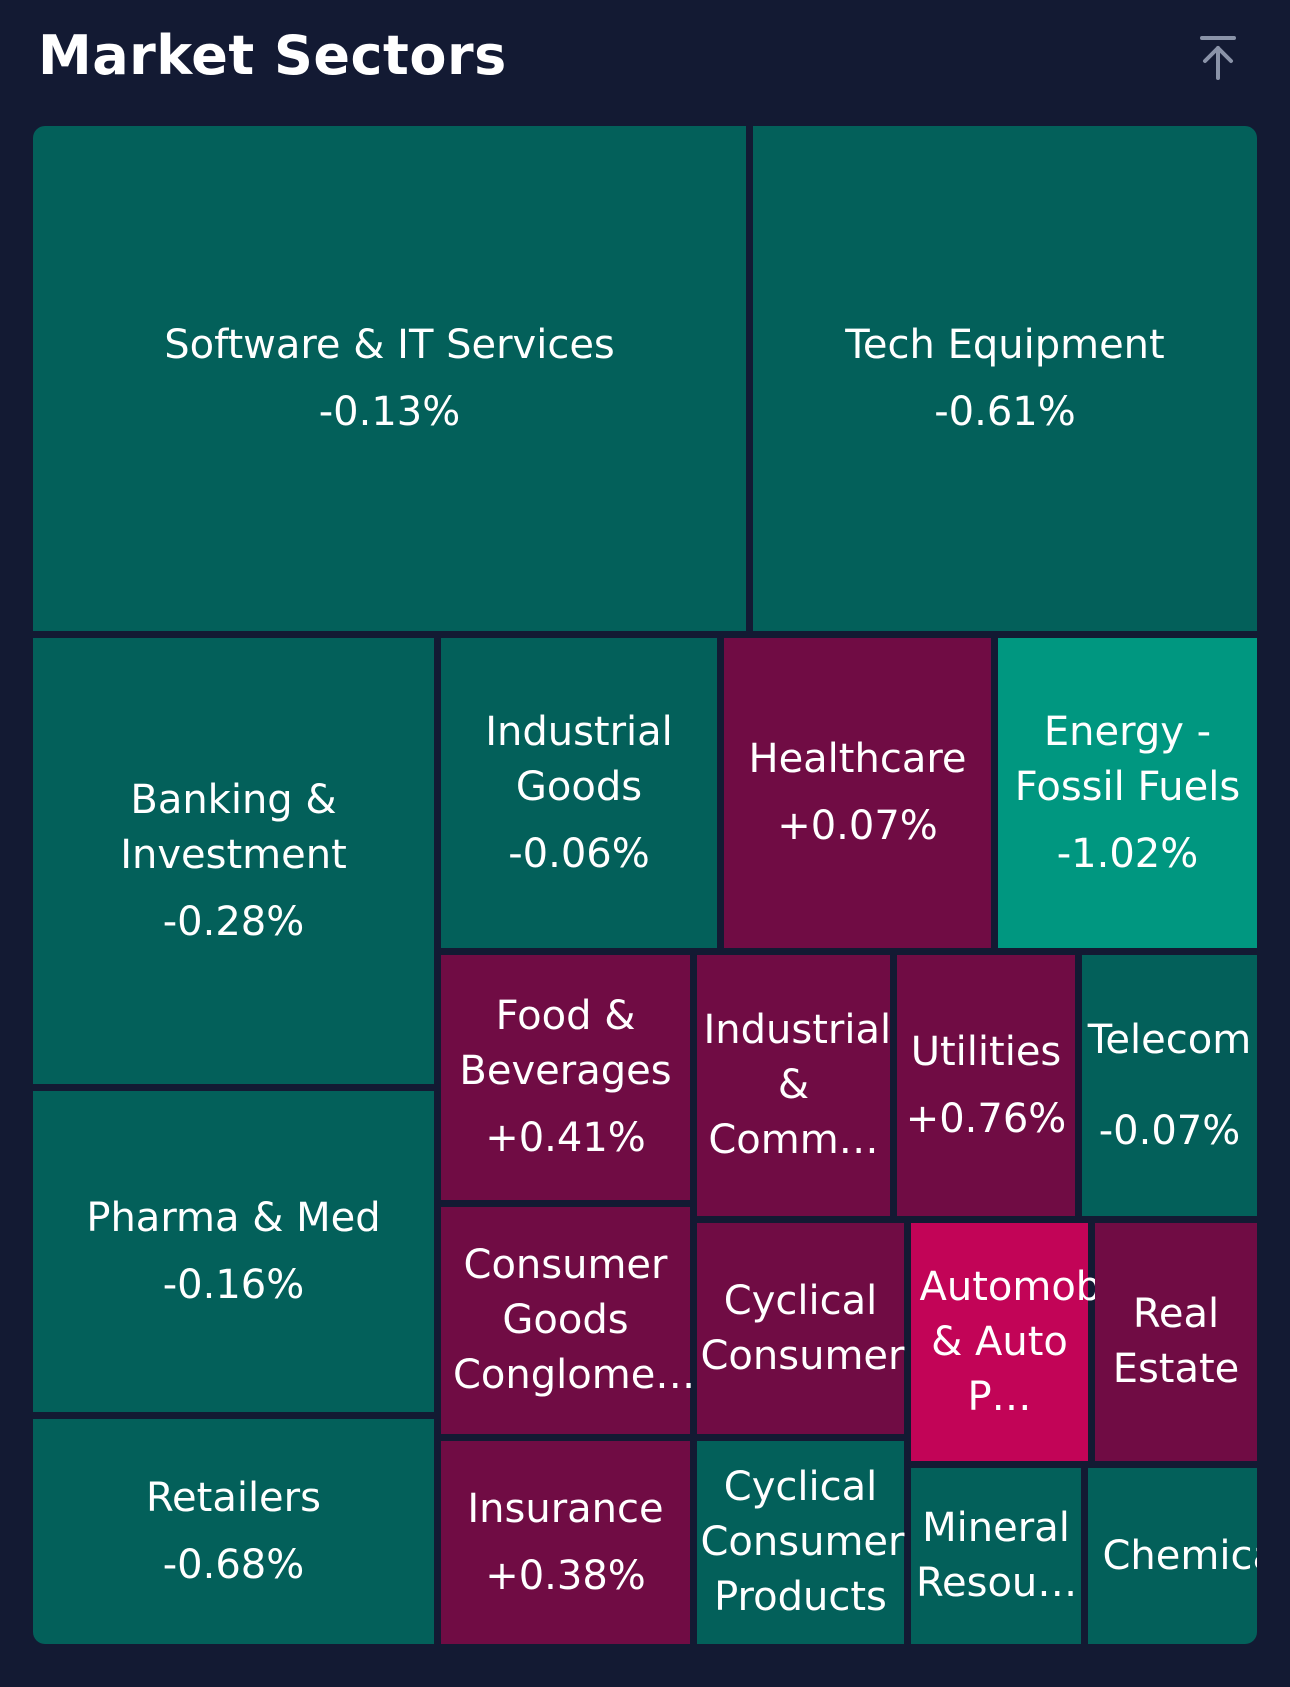 The width and height of the screenshot is (1290, 1687). What do you see at coordinates (579, 759) in the screenshot?
I see `sector-name: Industrial Goods` at bounding box center [579, 759].